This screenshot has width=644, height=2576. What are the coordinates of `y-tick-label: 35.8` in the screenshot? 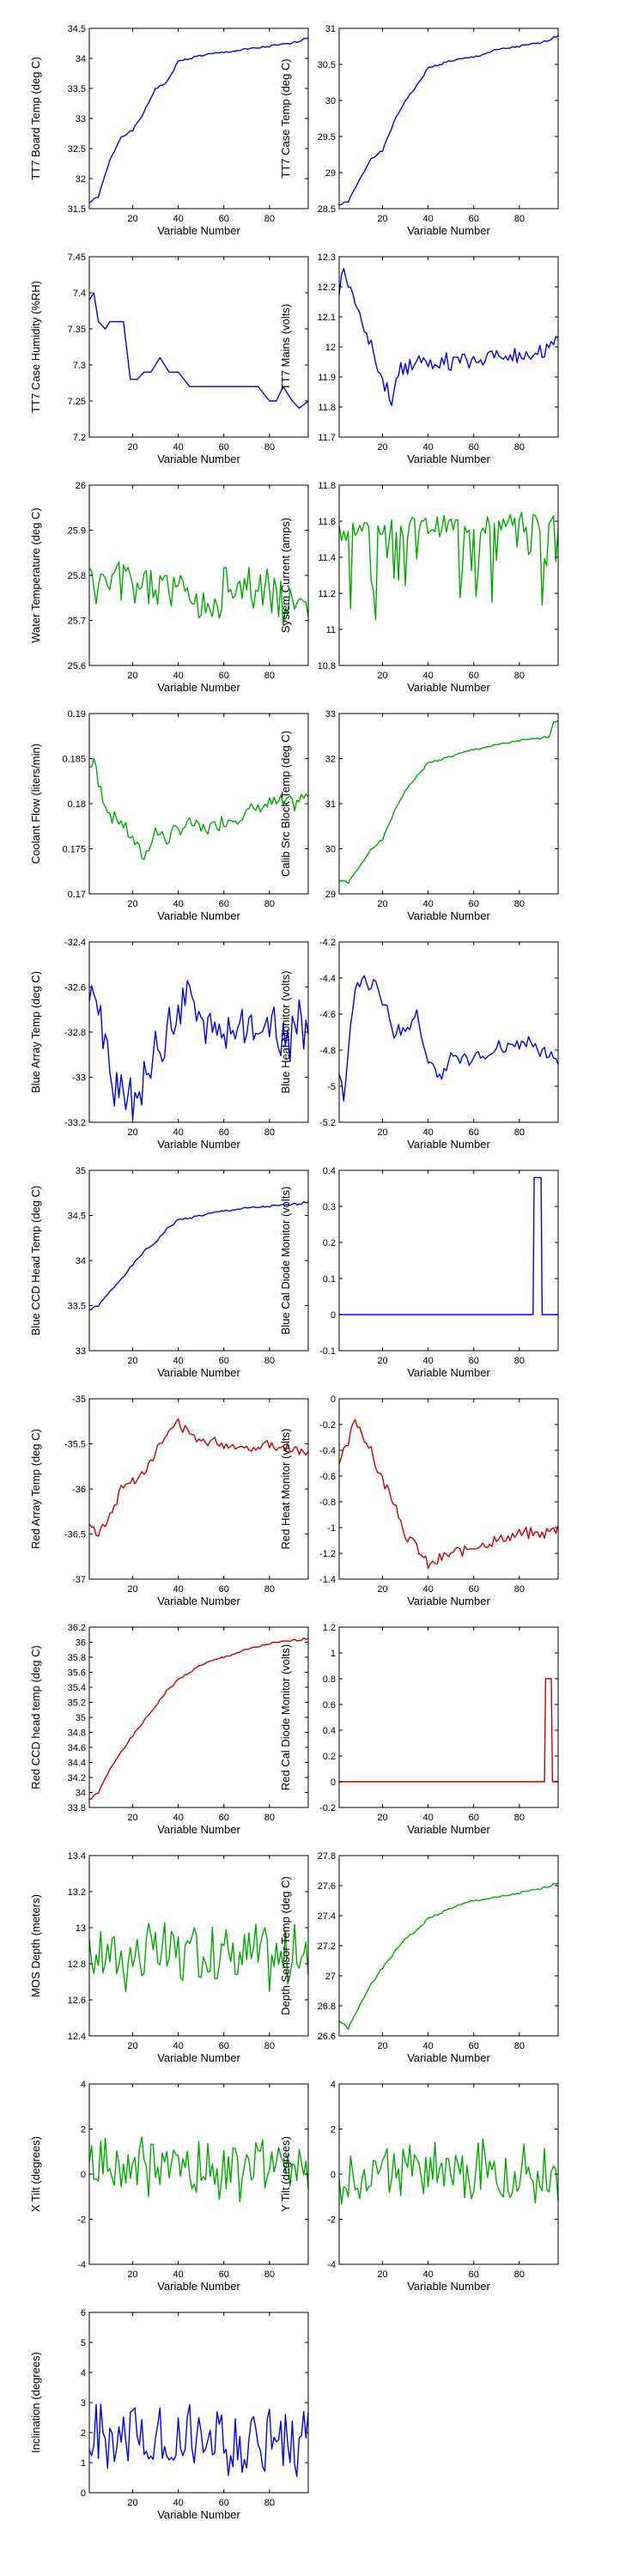 It's located at (77, 1658).